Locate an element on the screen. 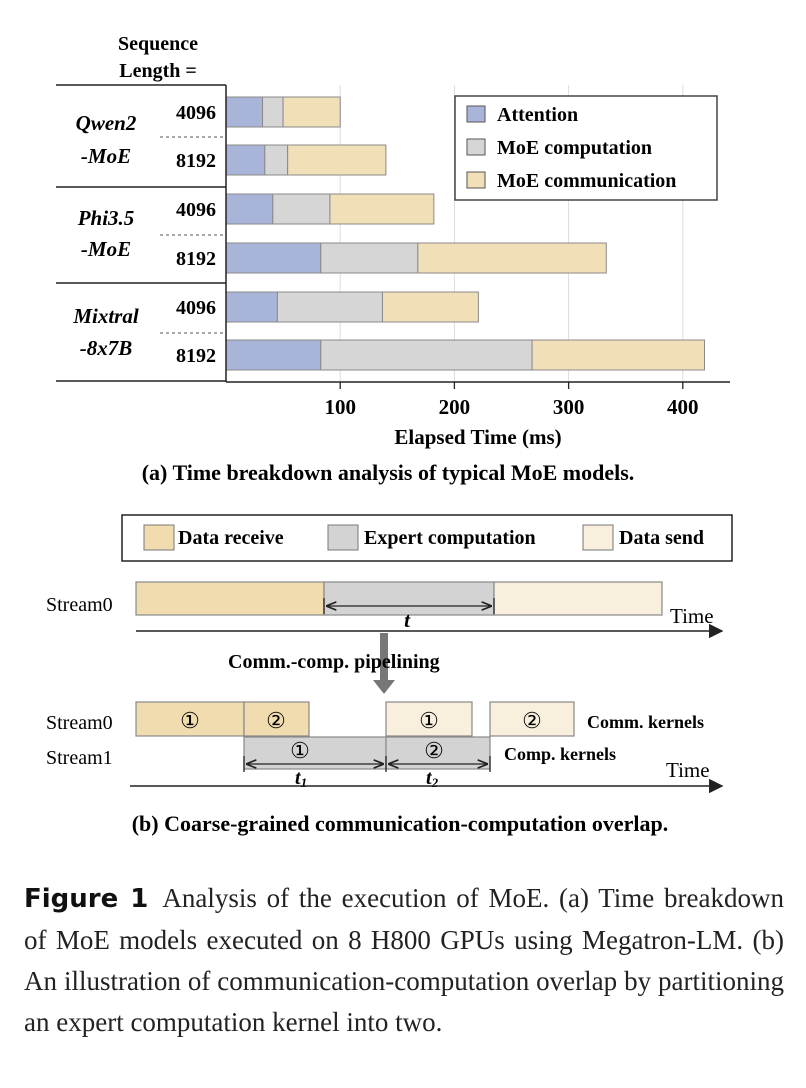 The height and width of the screenshot is (1088, 806). group-label-phi35: Phi3.5 is located at coordinates (106, 218).